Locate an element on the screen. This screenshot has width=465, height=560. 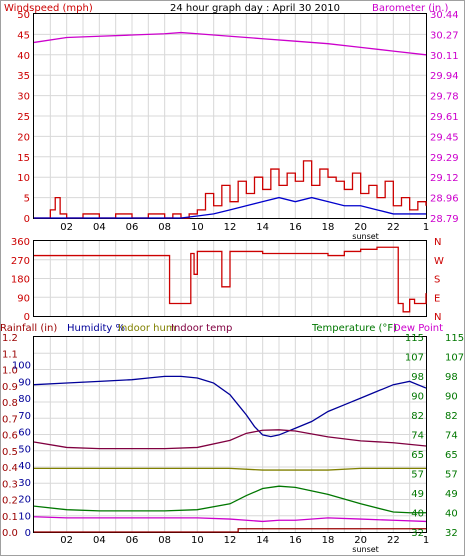
temp-right-y-tick-label: 107 is located at coordinates (454, 358).